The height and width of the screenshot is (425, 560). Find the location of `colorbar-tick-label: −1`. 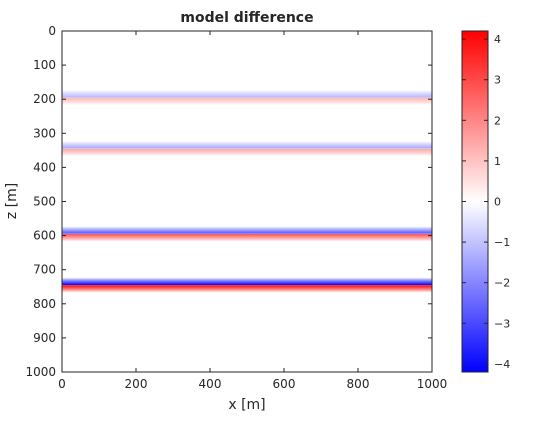

colorbar-tick-label: −1 is located at coordinates (502, 242).